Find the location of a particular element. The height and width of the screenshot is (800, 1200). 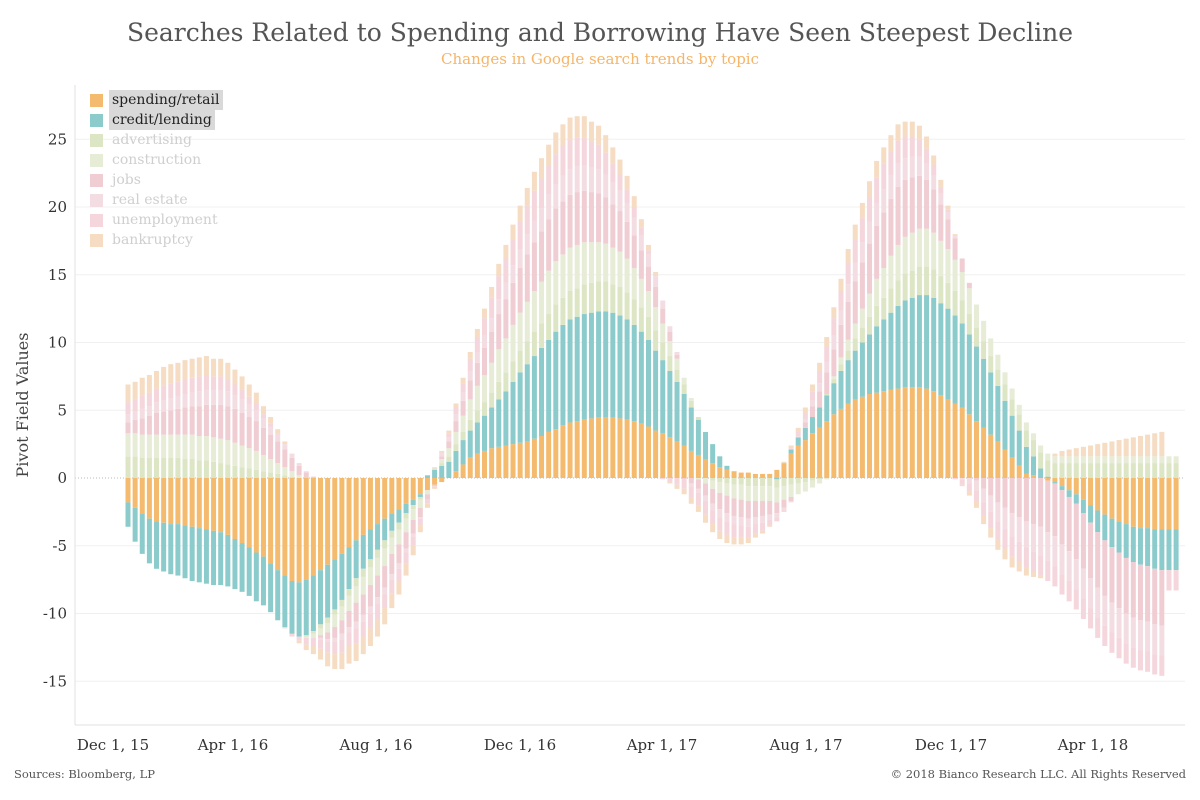

source-note: Sources: Bloomberg, LP is located at coordinates (84, 774).